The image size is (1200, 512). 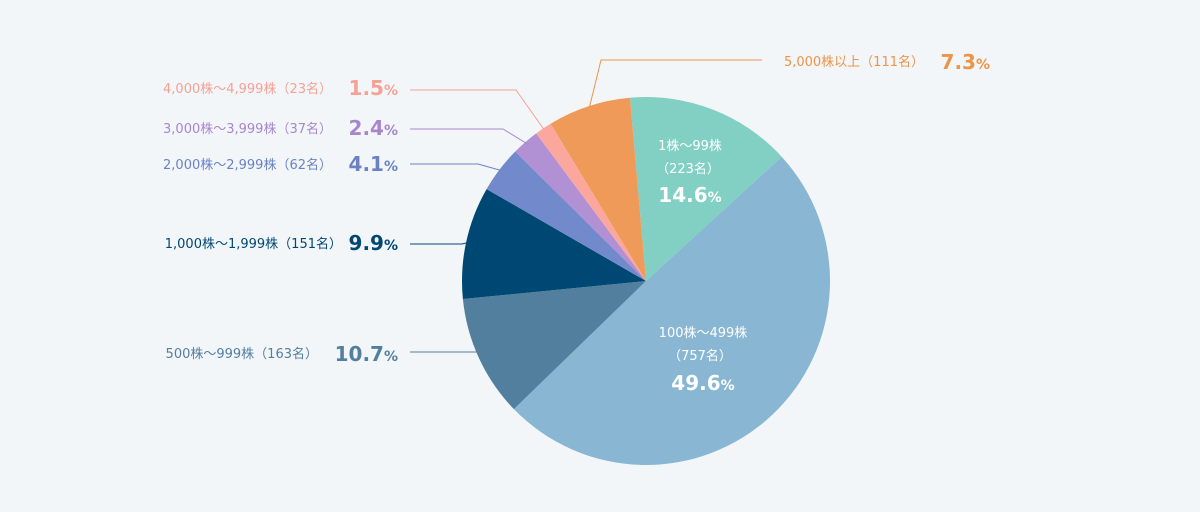 What do you see at coordinates (247, 89) in the screenshot?
I see `label-name-4000-4999: 4,000株～4,999株（23名）` at bounding box center [247, 89].